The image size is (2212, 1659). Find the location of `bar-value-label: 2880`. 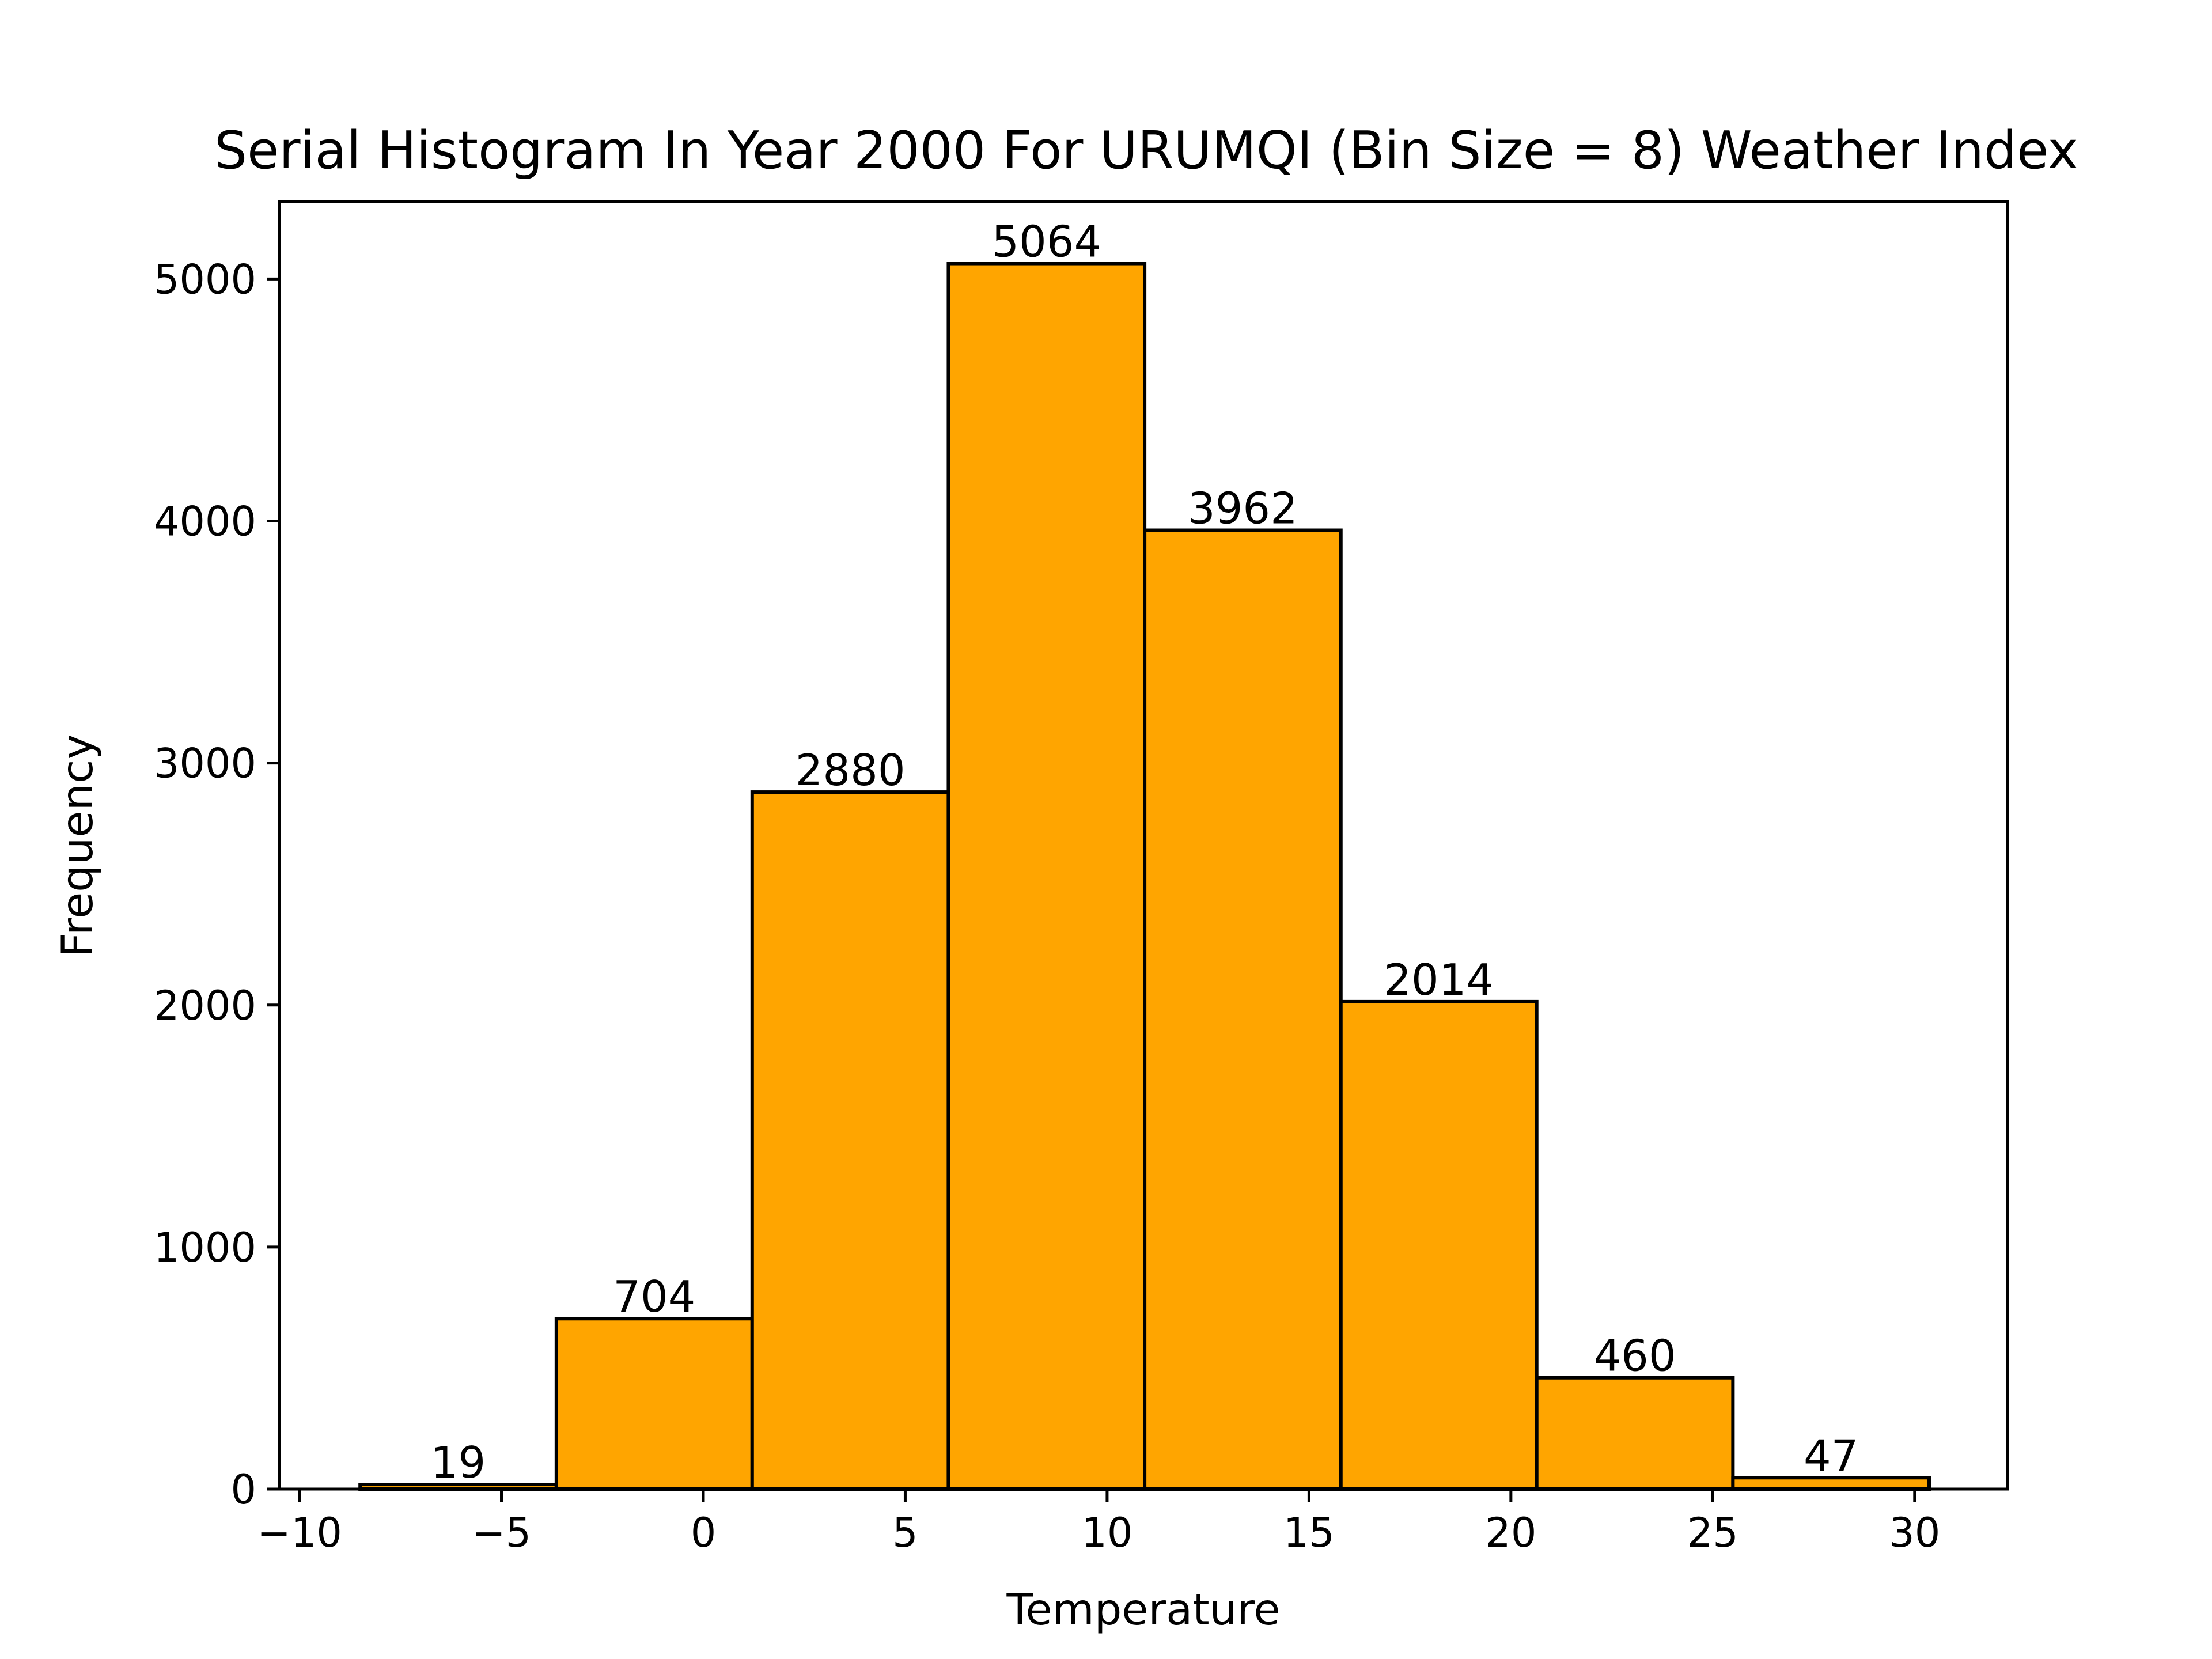

bar-value-label: 2880 is located at coordinates (851, 770).